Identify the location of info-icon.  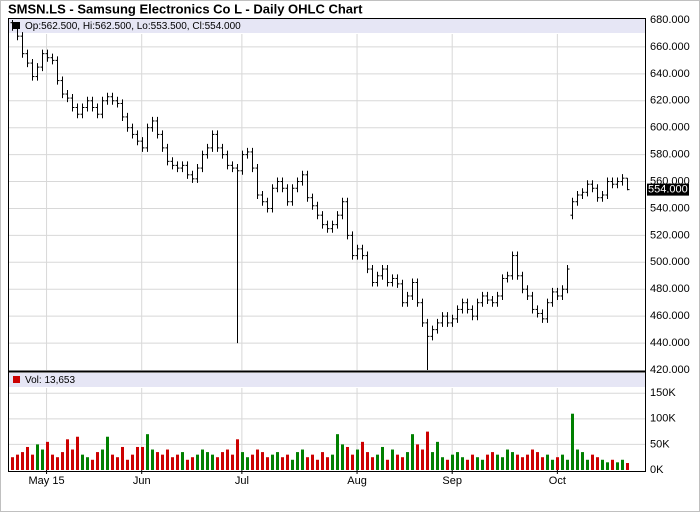
(16, 25).